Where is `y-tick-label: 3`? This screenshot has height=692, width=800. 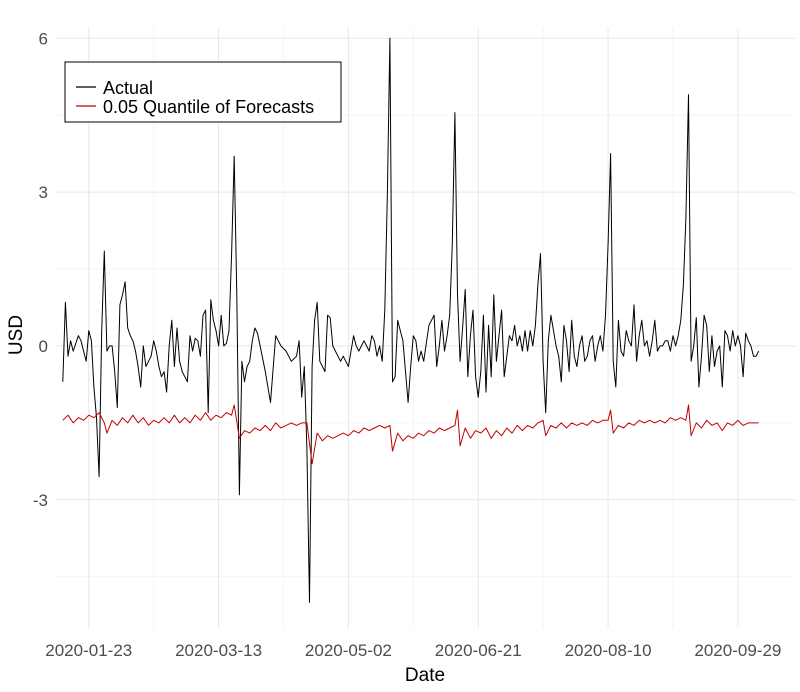 y-tick-label: 3 is located at coordinates (43, 192).